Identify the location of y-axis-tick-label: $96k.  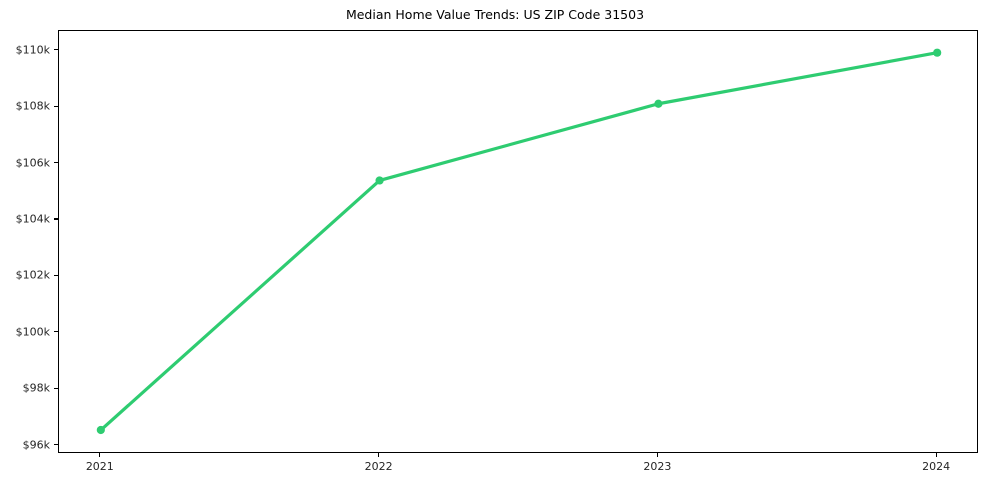
(36, 445).